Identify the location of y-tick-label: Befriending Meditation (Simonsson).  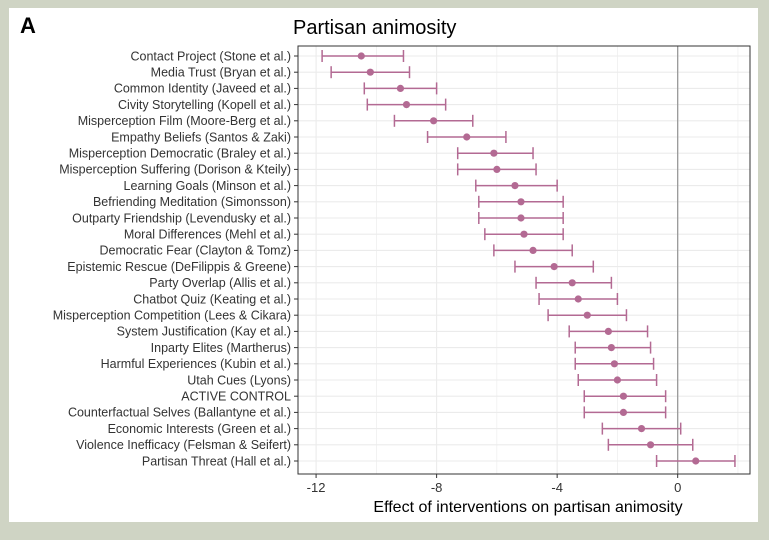
(192, 202).